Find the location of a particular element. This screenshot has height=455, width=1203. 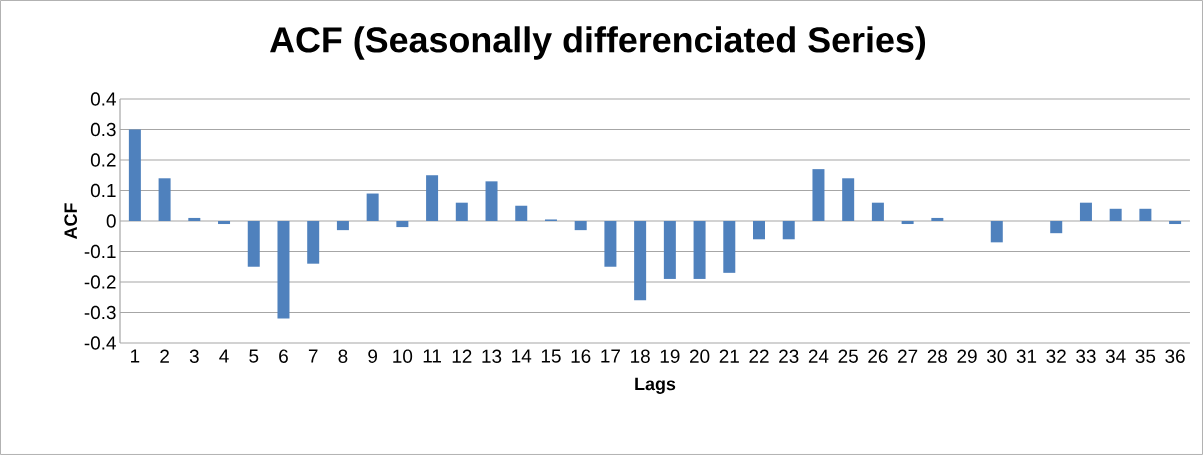

x-tick-label: 1 is located at coordinates (135, 356).